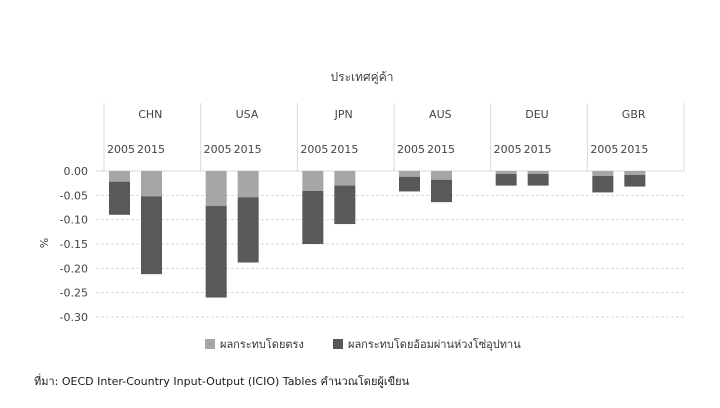  What do you see at coordinates (343, 114) in the screenshot?
I see `group-label: JPN` at bounding box center [343, 114].